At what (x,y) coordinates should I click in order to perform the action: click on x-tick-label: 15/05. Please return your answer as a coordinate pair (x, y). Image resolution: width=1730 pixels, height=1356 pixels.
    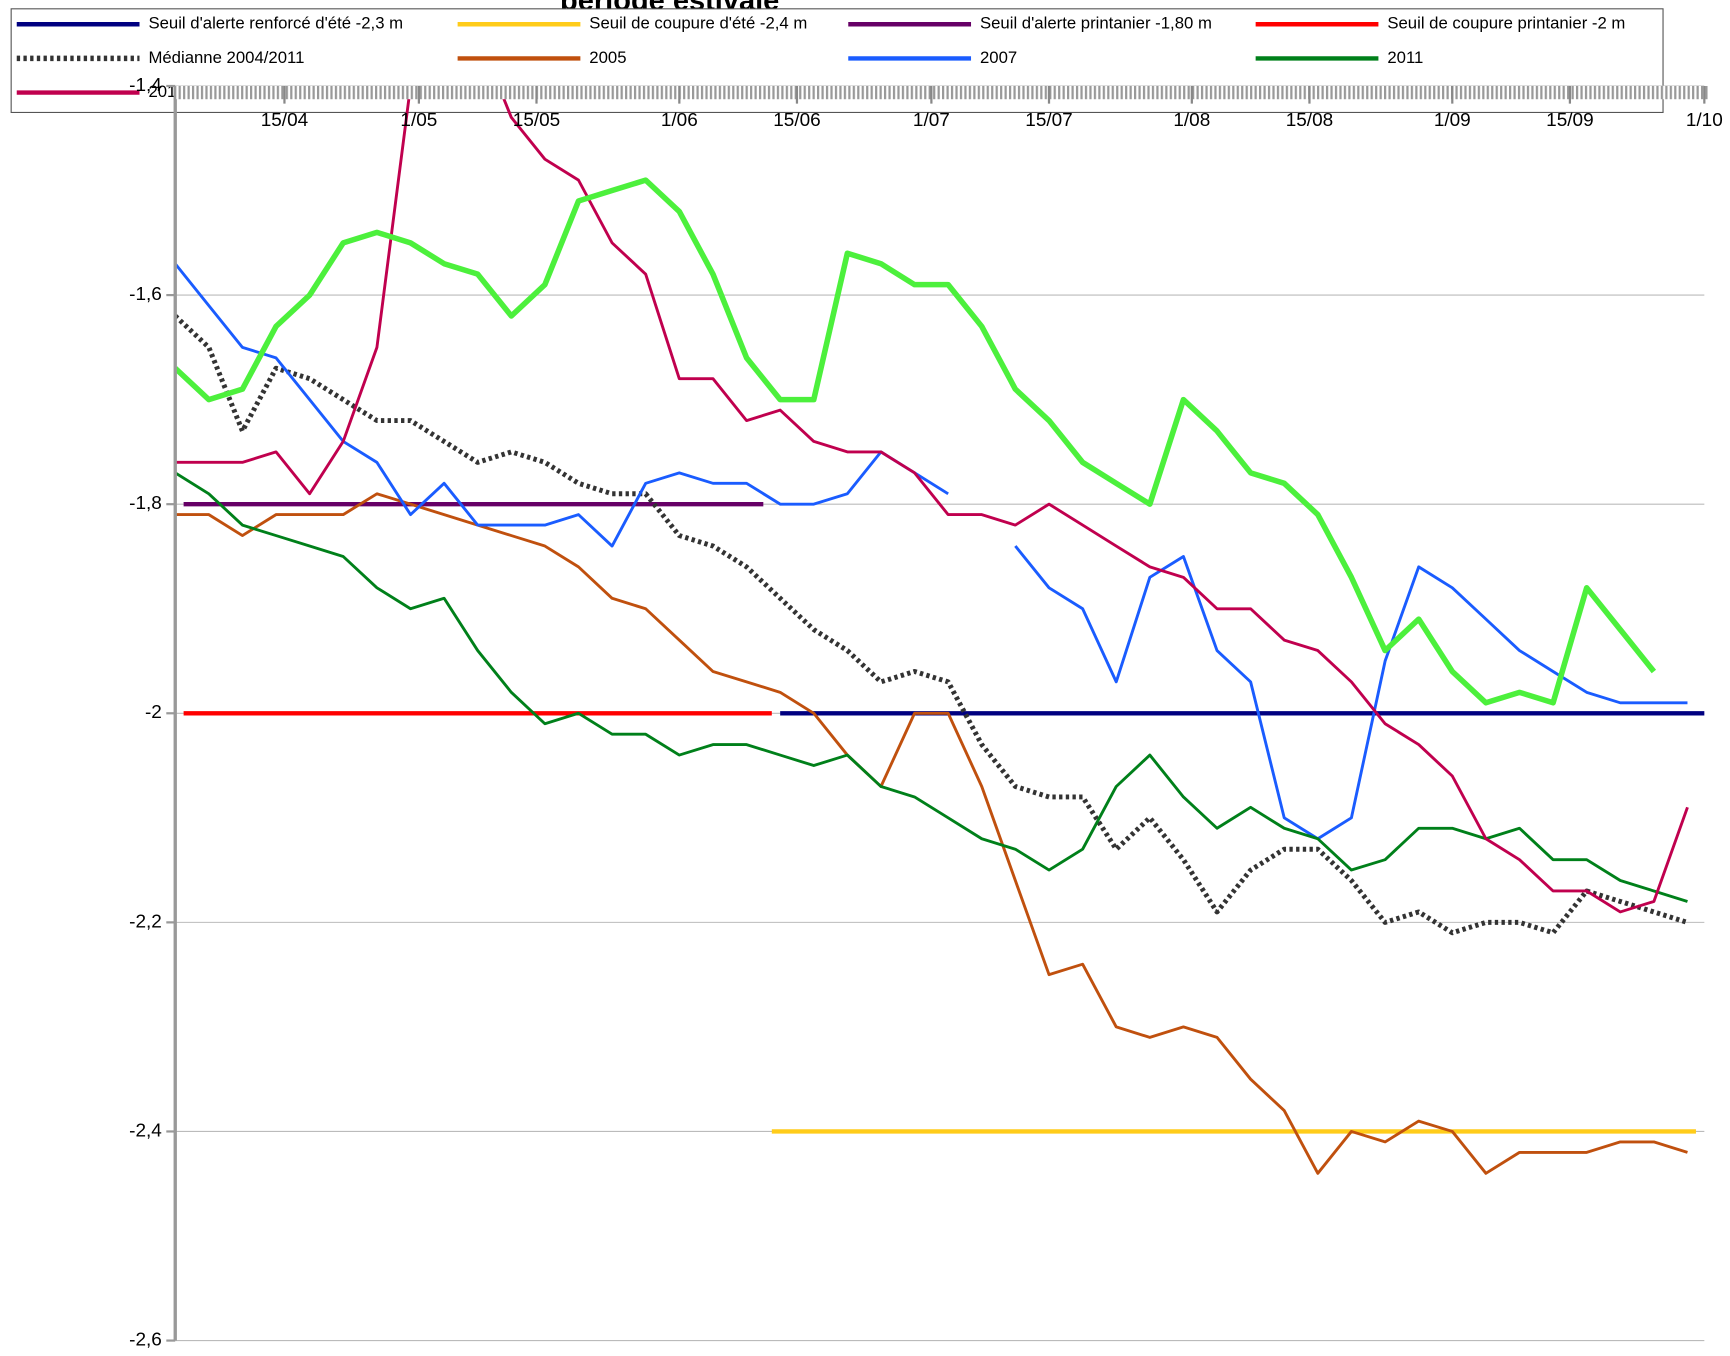
    Looking at the image, I should click on (536, 119).